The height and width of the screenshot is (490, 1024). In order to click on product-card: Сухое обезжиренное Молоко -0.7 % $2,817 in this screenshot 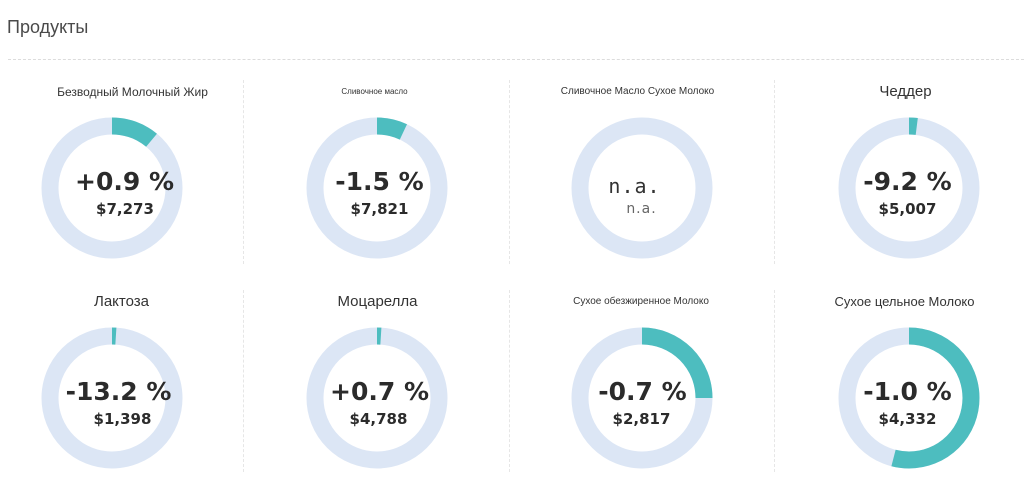, I will do `click(641, 390)`.